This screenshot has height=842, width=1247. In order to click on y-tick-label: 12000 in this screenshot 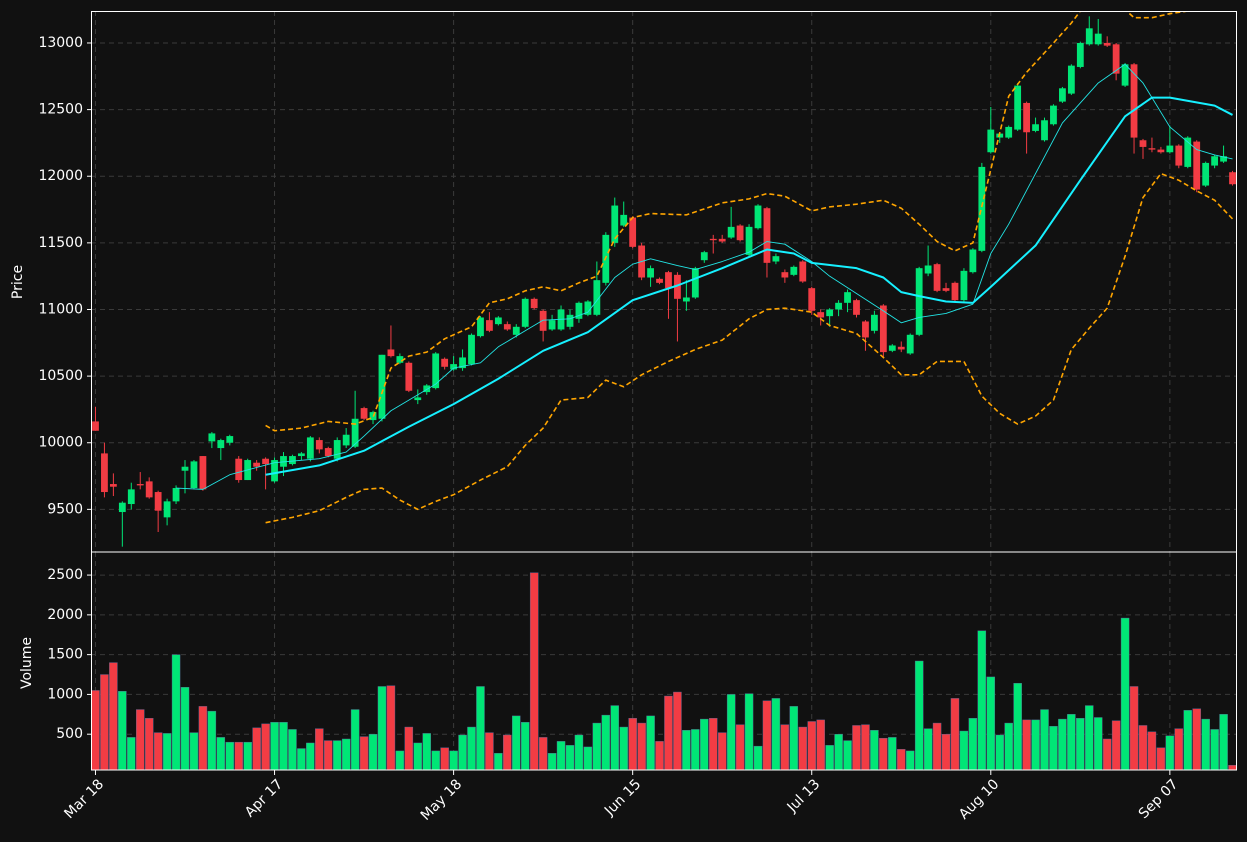, I will do `click(60, 176)`.